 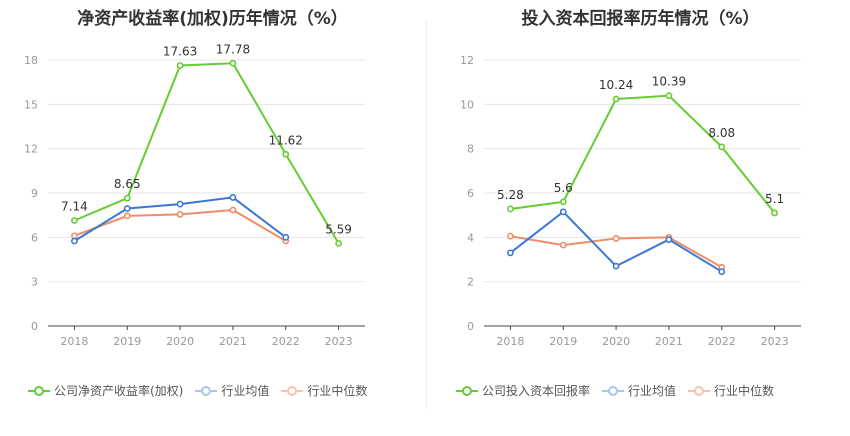 What do you see at coordinates (467, 104) in the screenshot?
I see `y-tick-label: 10` at bounding box center [467, 104].